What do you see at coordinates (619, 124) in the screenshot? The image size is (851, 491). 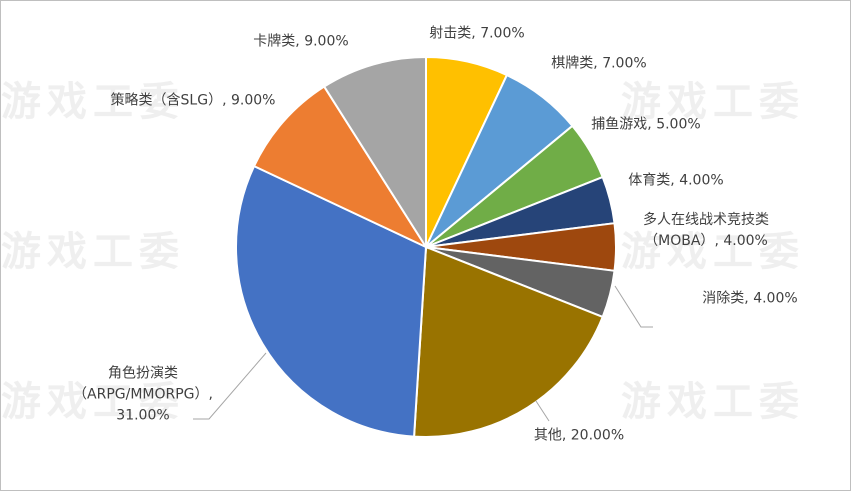 I see `category-label: 捕鱼游戏` at bounding box center [619, 124].